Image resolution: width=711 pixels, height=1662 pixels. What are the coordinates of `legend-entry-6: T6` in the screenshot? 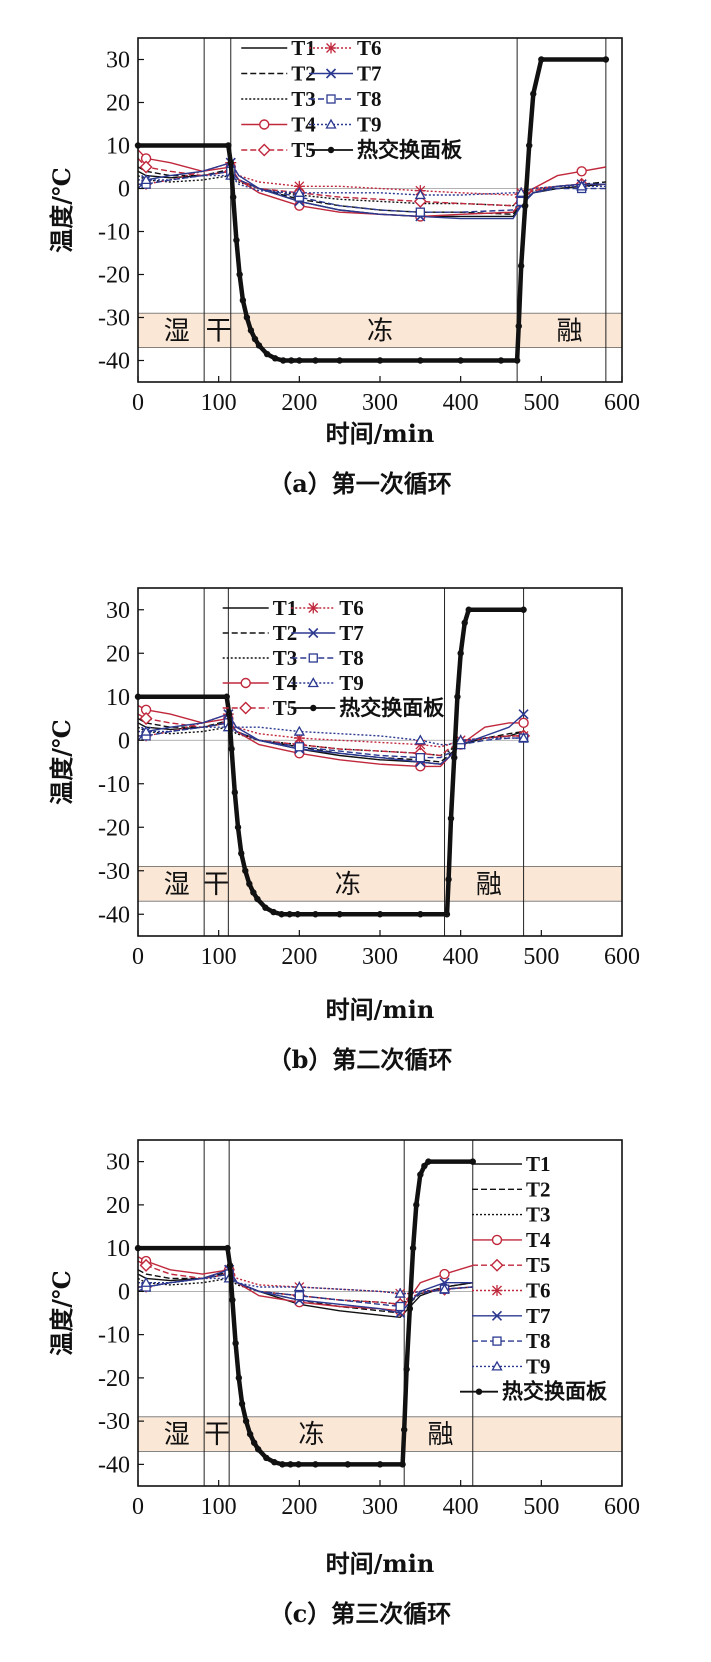 It's located at (511, 1291).